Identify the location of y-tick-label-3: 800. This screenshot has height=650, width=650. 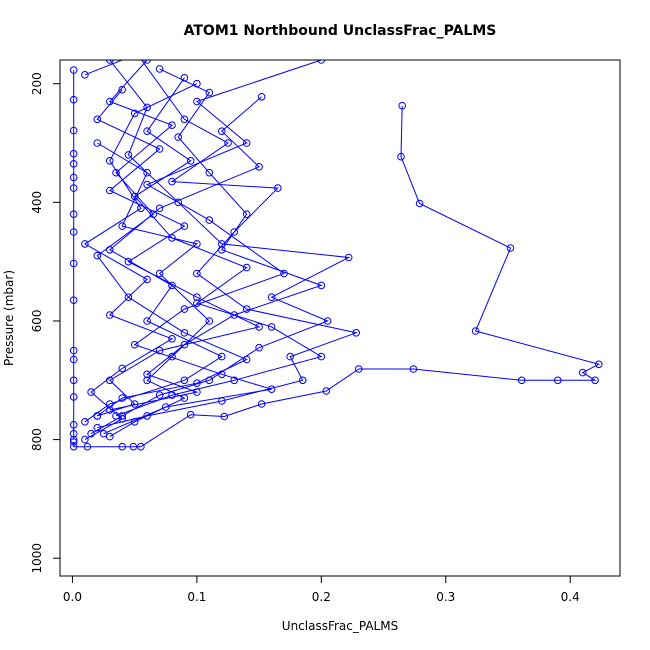
(37, 439).